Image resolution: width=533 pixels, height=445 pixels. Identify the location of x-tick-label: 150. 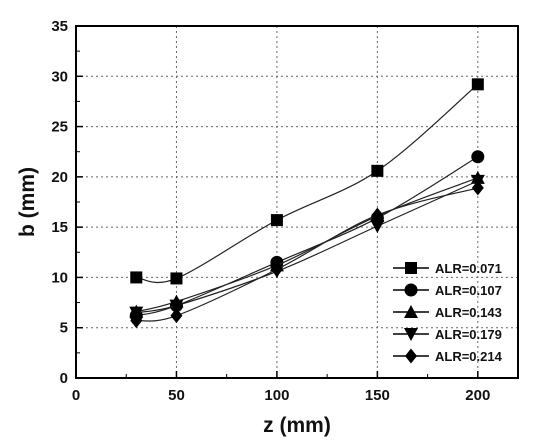
(377, 395).